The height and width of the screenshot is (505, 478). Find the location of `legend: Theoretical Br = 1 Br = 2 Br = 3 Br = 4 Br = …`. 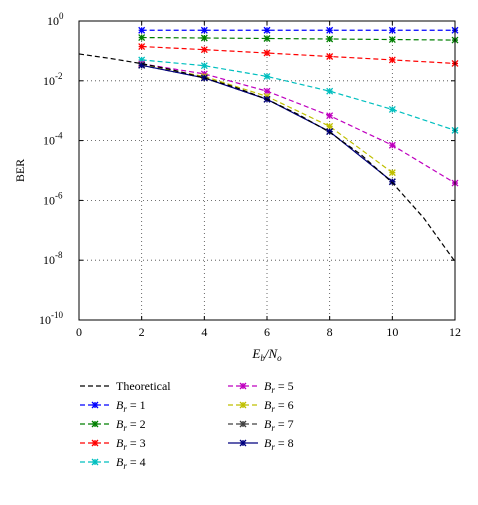

legend: Theoretical Br = 1 Br = 2 Br = 3 Br = 4 Br = … is located at coordinates (187, 425).